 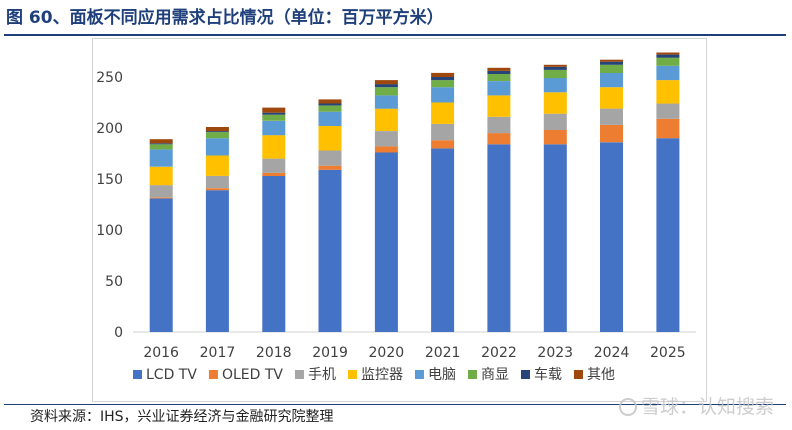 What do you see at coordinates (161, 191) in the screenshot?
I see `bar-segment-手机-2016` at bounding box center [161, 191].